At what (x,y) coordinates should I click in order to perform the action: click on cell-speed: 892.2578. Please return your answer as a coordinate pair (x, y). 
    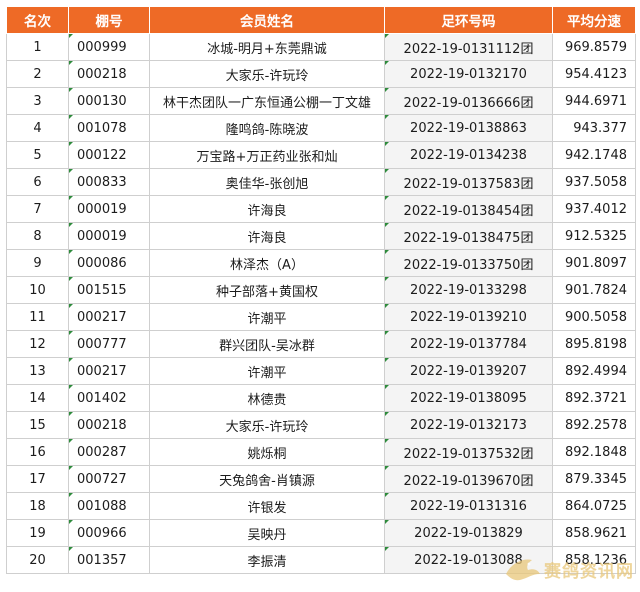
    Looking at the image, I should click on (594, 425).